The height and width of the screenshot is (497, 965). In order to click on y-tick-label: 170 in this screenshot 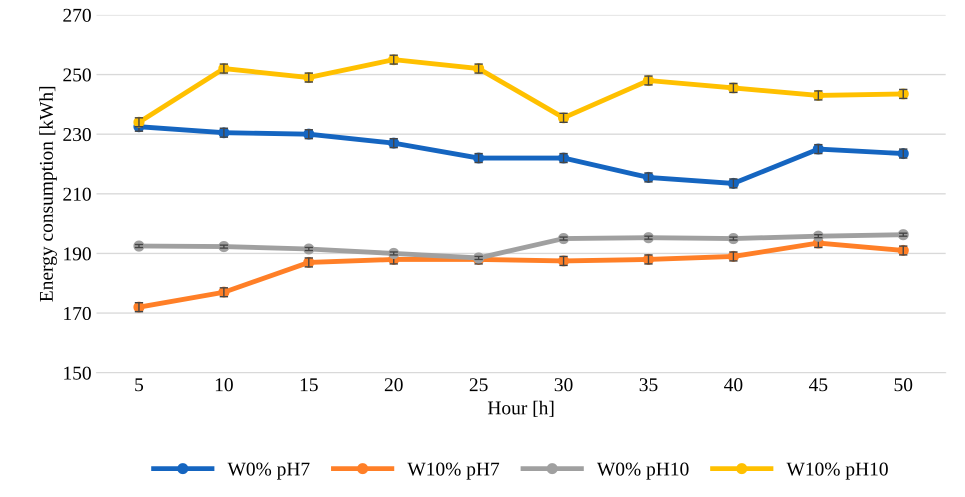, I will do `click(77, 313)`.